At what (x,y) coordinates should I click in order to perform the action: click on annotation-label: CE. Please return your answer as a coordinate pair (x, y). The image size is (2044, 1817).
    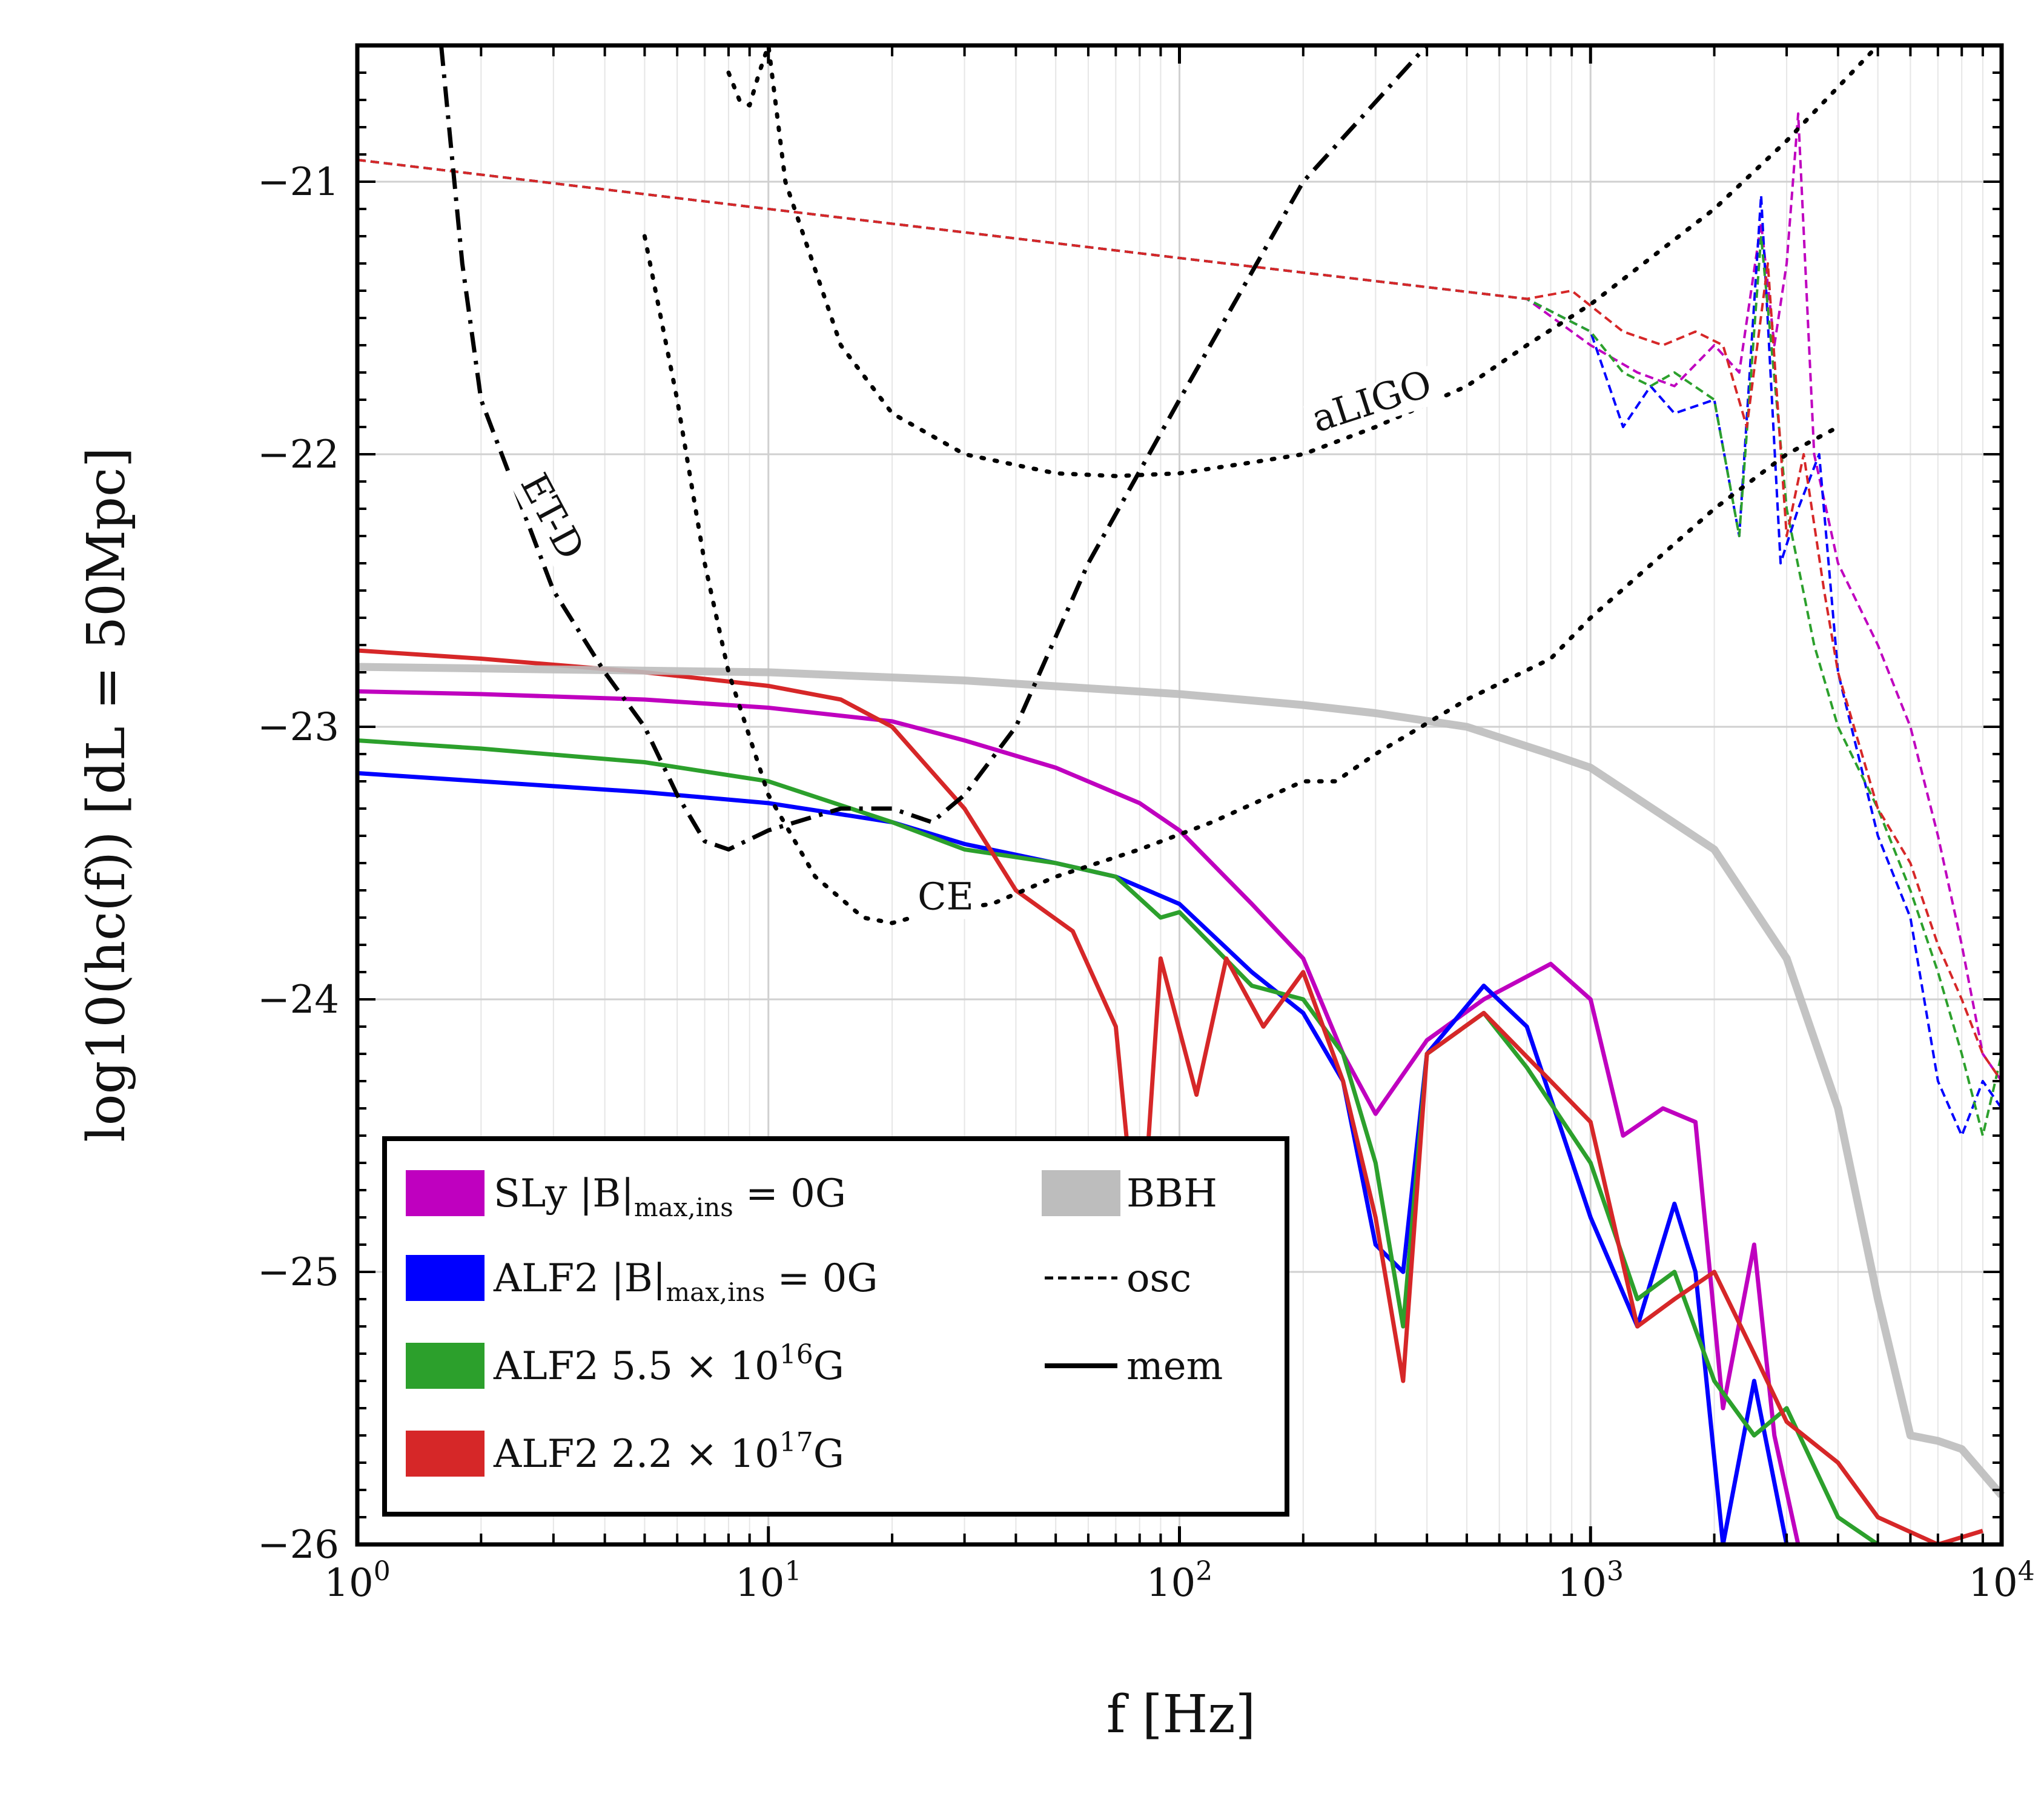
    Looking at the image, I should click on (946, 897).